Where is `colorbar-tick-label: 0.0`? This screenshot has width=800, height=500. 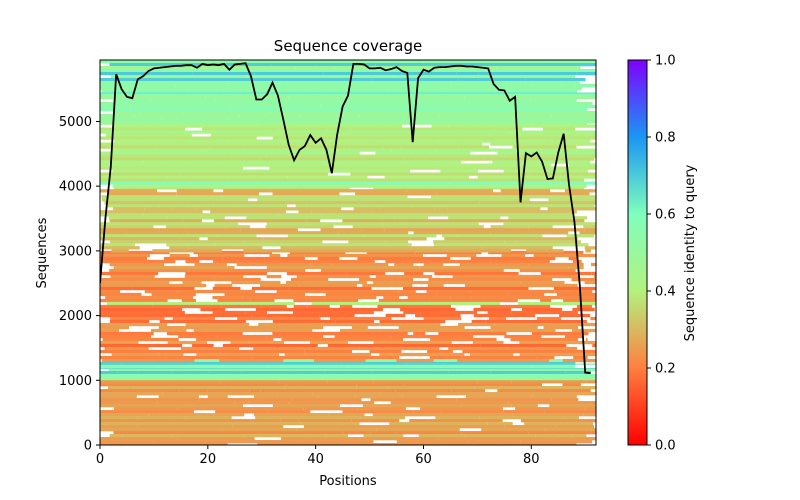
colorbar-tick-label: 0.0 is located at coordinates (665, 446).